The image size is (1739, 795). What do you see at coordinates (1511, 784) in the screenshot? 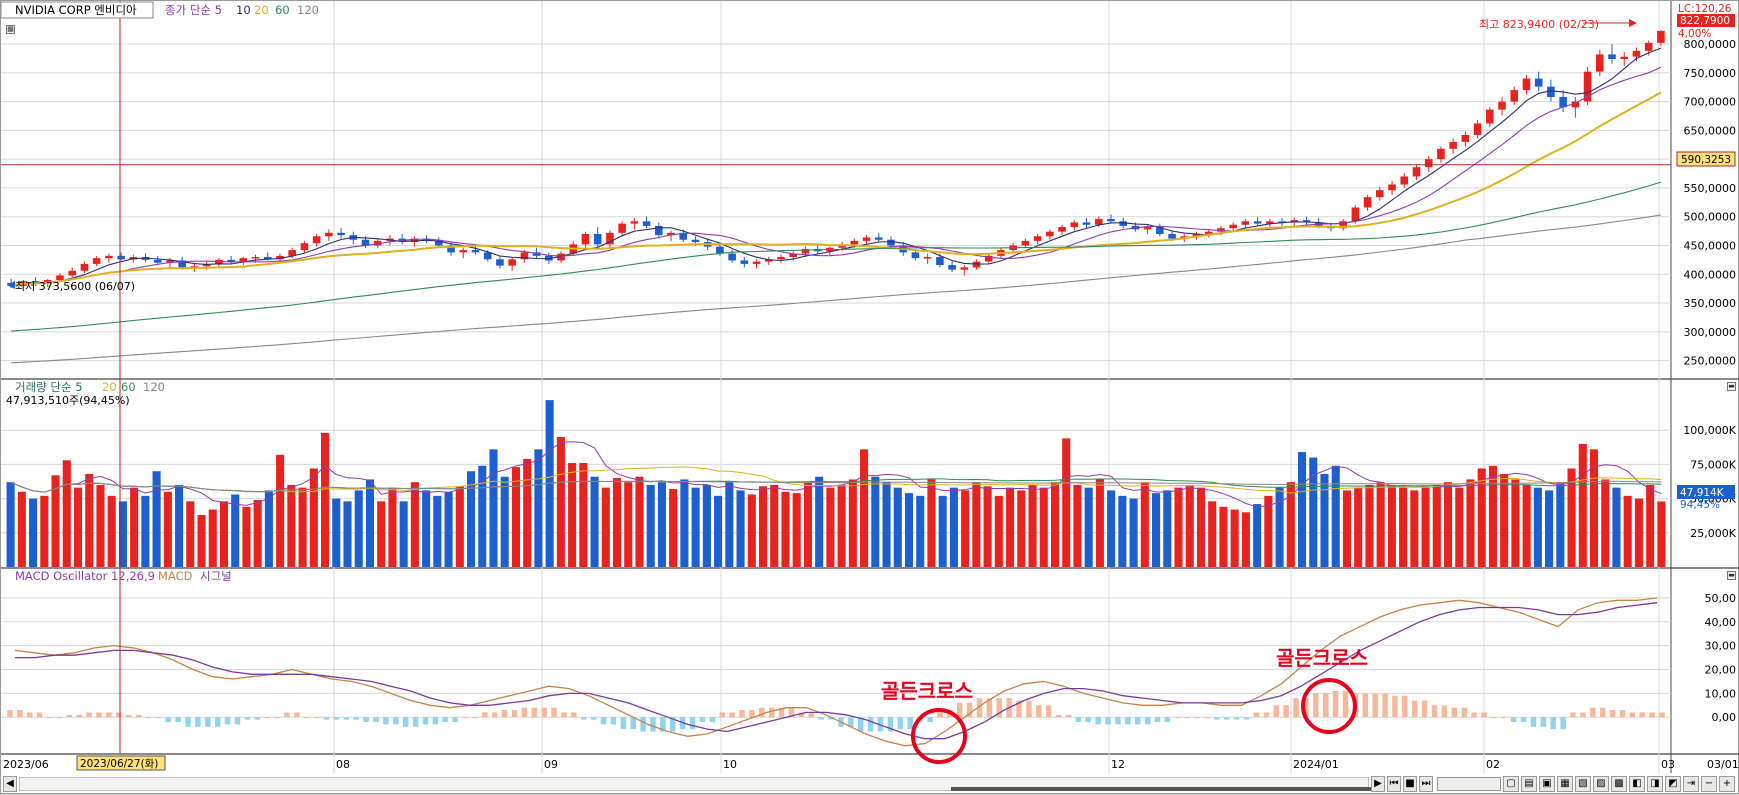
I see `tool-icon-1: ▢` at bounding box center [1511, 784].